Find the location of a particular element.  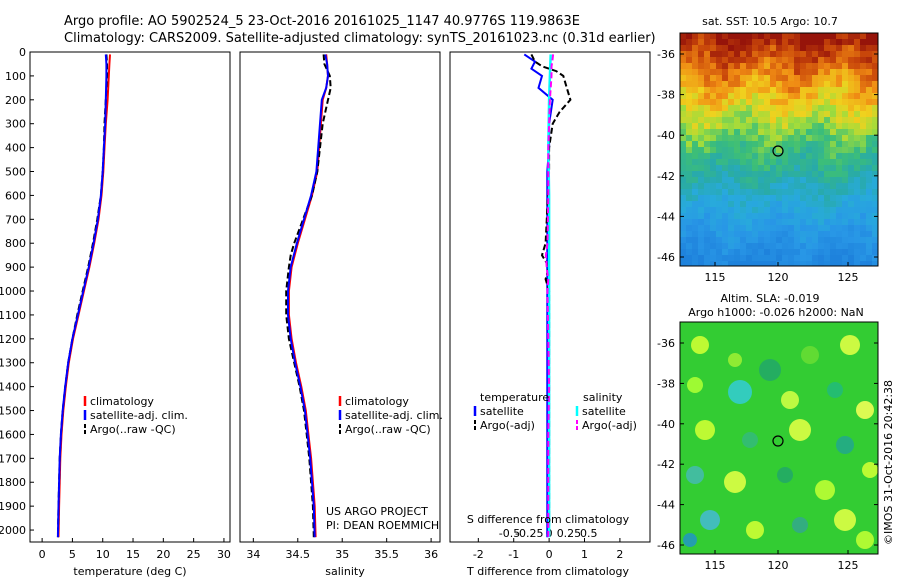

lat-tick-label: -44 is located at coordinates (666, 216).